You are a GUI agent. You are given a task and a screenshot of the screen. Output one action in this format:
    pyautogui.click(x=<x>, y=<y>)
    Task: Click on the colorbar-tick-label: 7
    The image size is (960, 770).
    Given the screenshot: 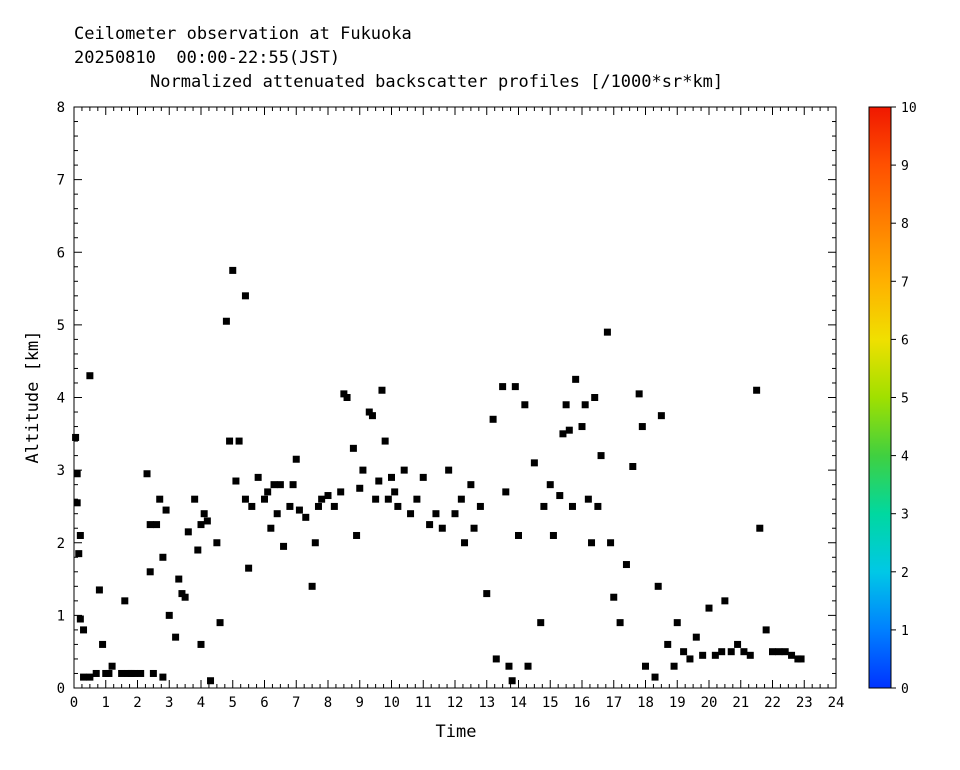 What is the action you would take?
    pyautogui.click(x=905, y=282)
    